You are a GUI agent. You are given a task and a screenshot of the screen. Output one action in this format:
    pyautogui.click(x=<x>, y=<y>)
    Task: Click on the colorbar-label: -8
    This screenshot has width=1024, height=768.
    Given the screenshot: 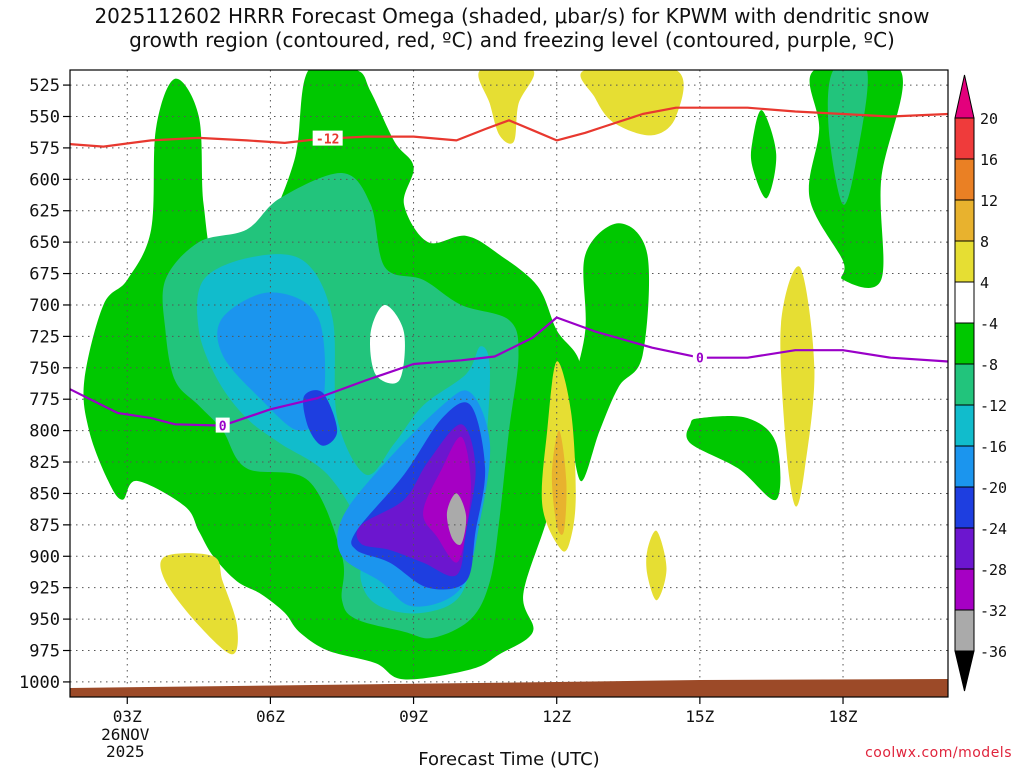 What is the action you would take?
    pyautogui.click(x=989, y=365)
    